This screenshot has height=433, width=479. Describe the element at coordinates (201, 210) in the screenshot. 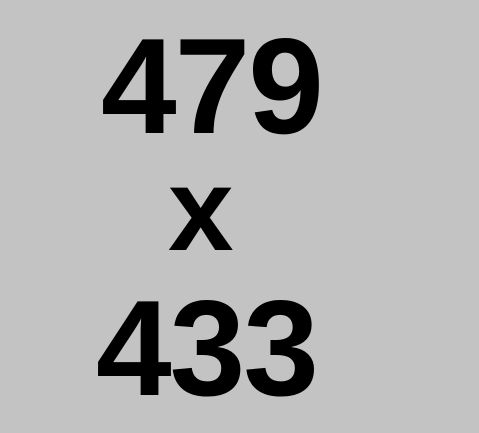

I see `separator-label: x` at that location.